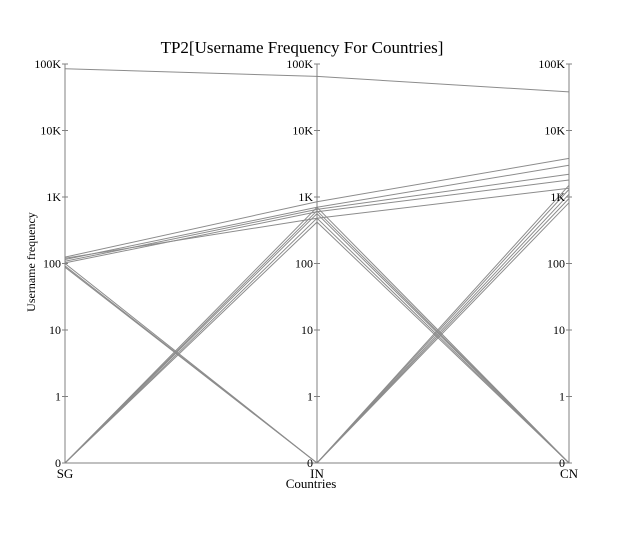 This screenshot has width=627, height=537. I want to click on x-axis-label: Countries, so click(311, 483).